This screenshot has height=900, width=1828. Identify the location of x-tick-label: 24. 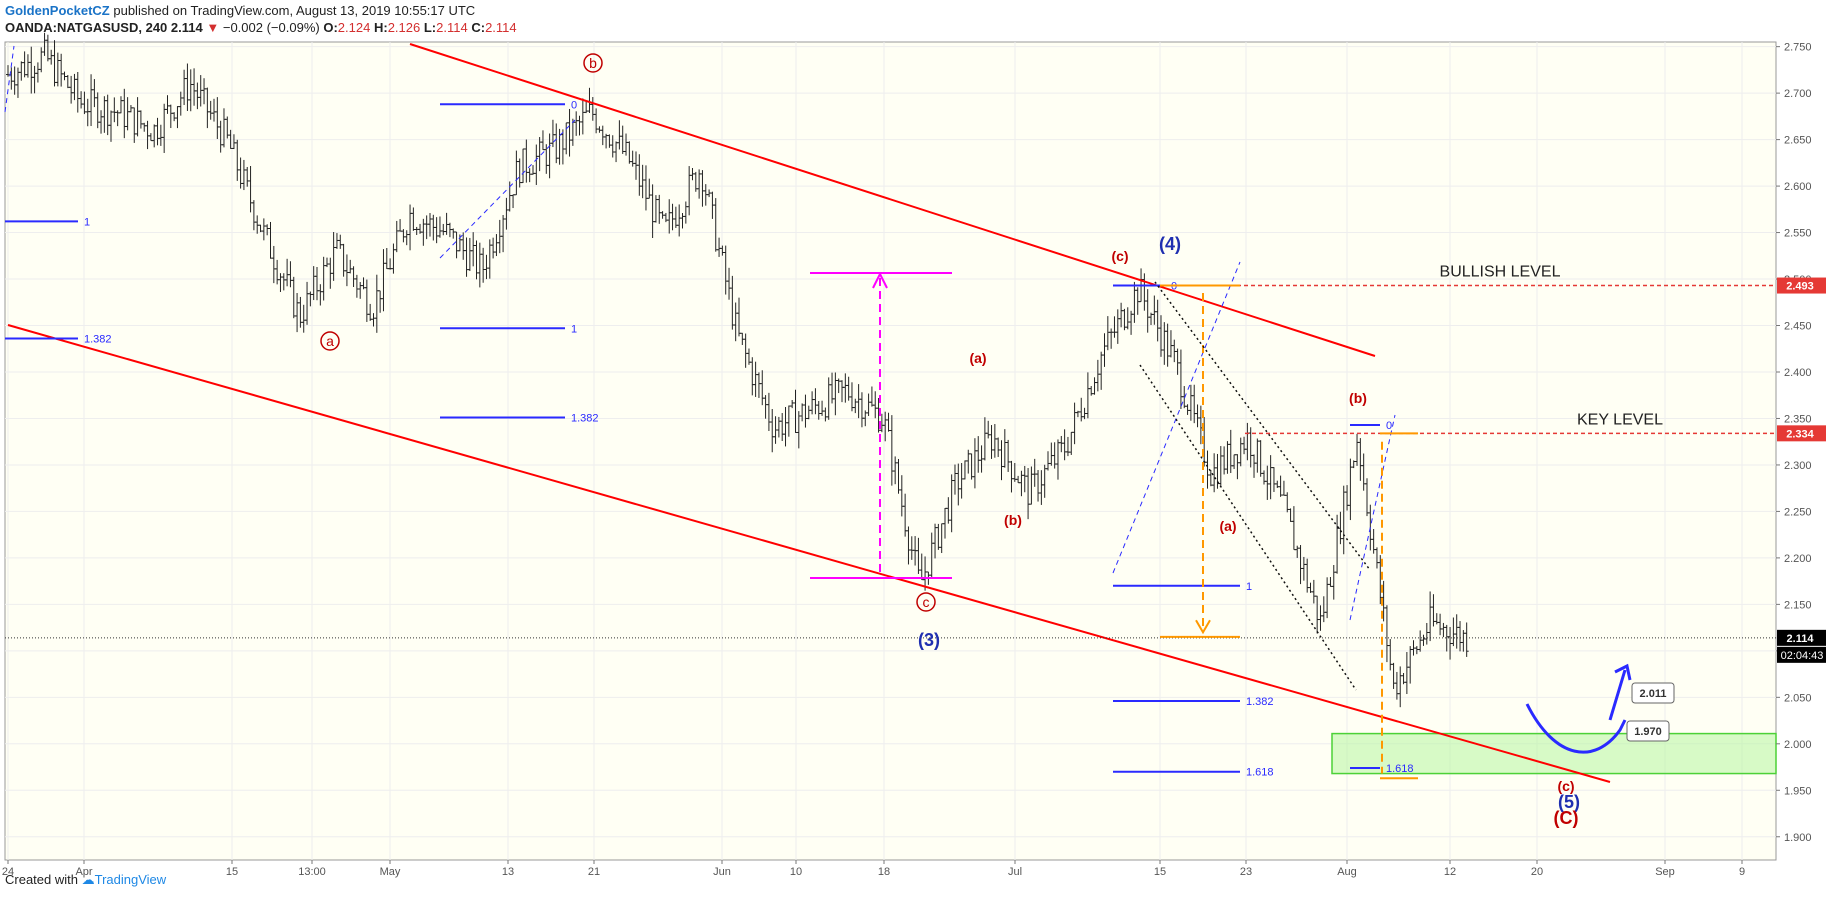
(8, 872).